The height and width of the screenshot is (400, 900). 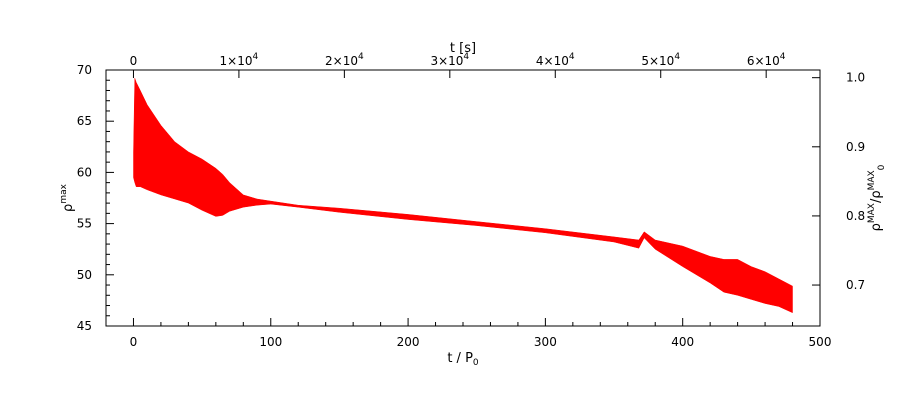 I want to click on y-tick-label: 45, so click(x=84, y=326).